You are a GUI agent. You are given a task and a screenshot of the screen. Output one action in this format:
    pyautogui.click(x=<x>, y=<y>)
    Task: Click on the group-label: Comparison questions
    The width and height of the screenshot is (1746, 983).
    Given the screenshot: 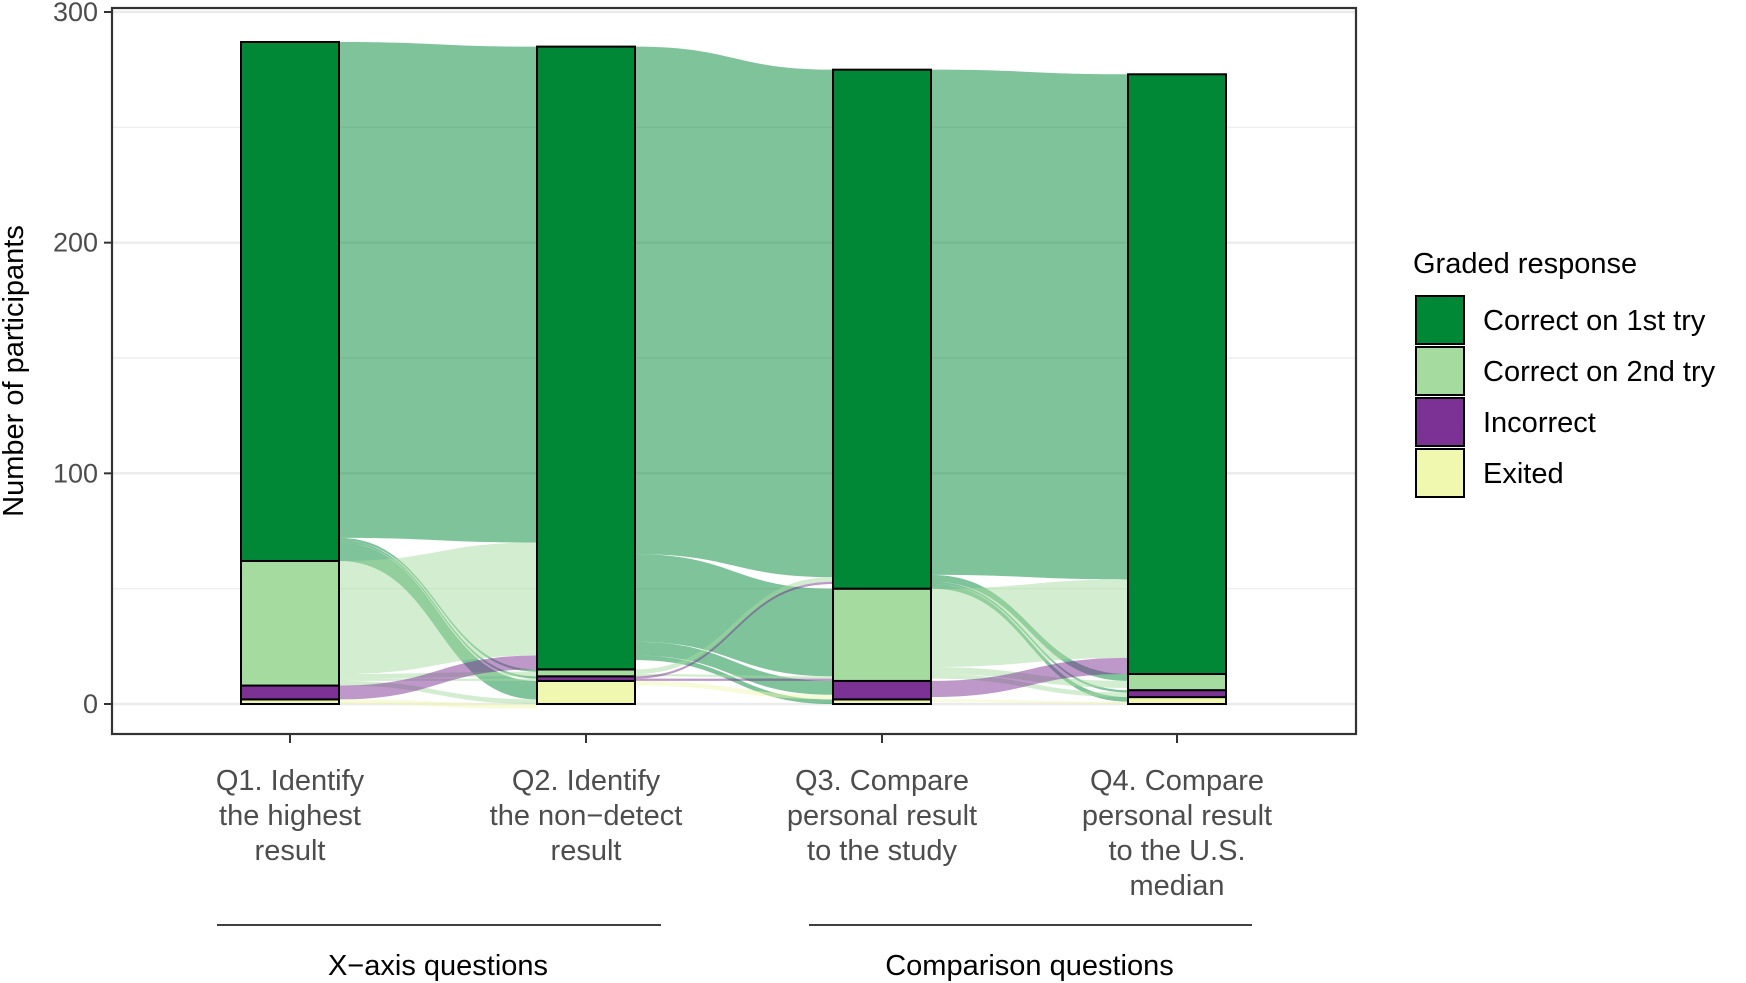 What is the action you would take?
    pyautogui.click(x=1029, y=966)
    